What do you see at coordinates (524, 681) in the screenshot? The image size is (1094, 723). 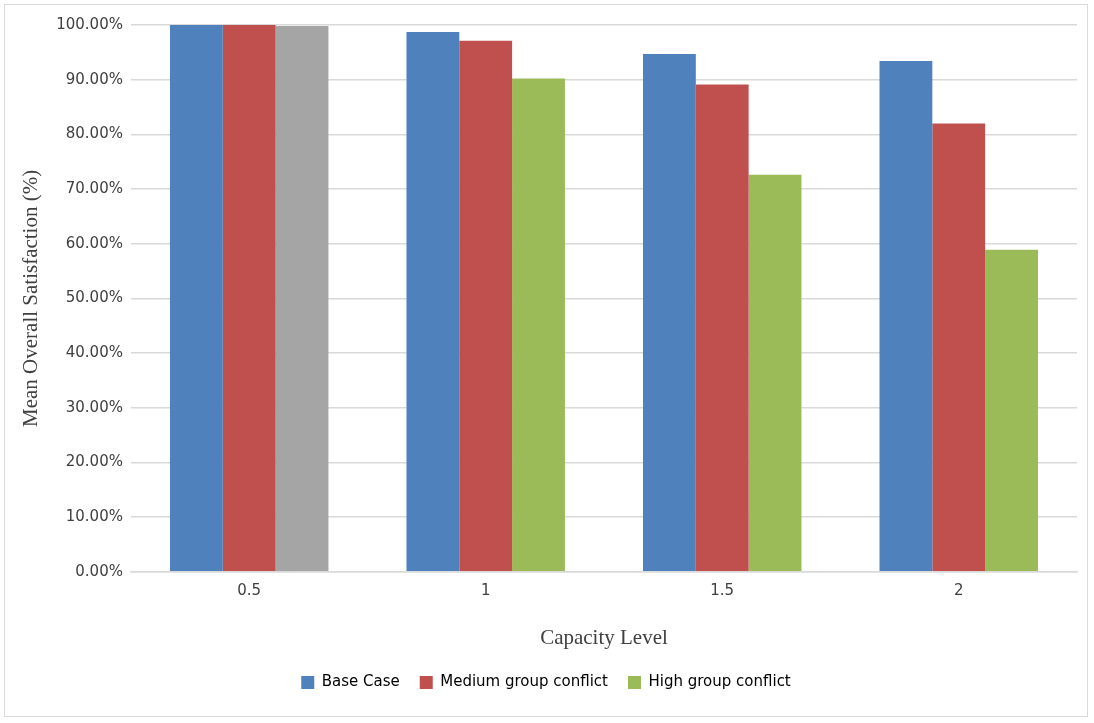 I see `legend-label: Medium group conflict` at bounding box center [524, 681].